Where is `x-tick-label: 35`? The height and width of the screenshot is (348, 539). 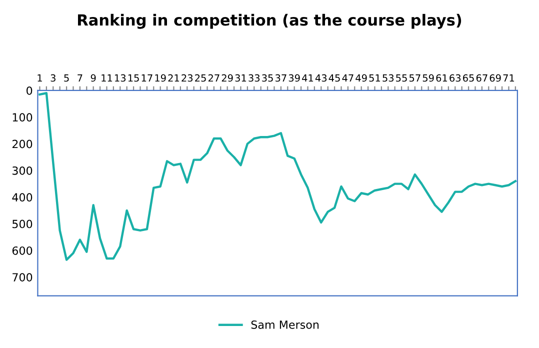 x-tick-label: 35 is located at coordinates (267, 78).